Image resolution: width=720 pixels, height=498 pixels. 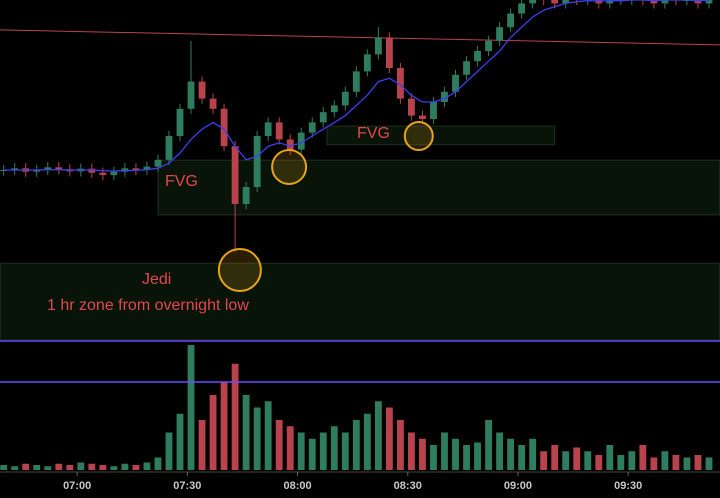 What do you see at coordinates (360, 485) in the screenshot?
I see `x-axis` at bounding box center [360, 485].